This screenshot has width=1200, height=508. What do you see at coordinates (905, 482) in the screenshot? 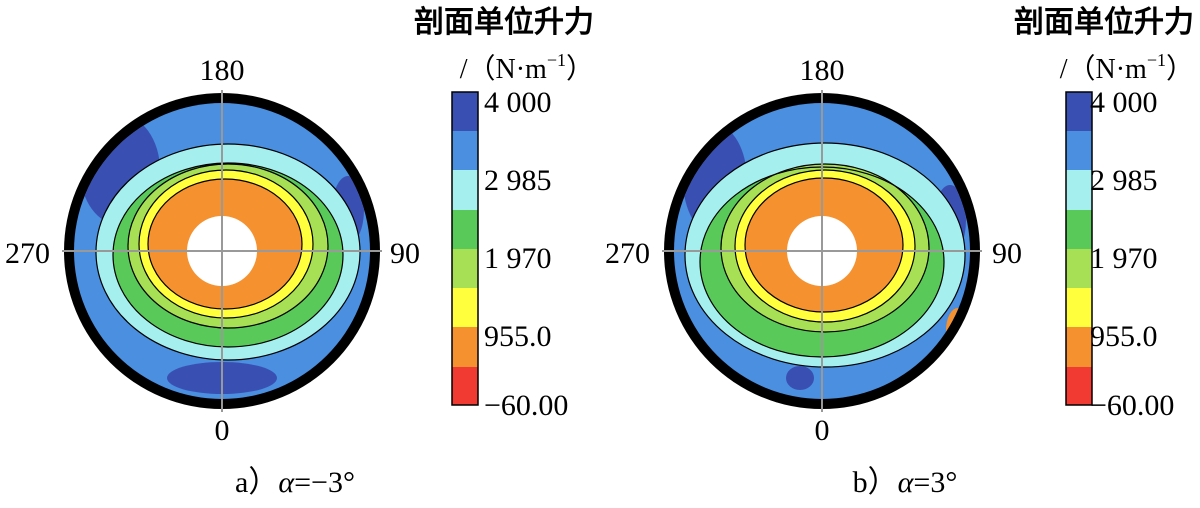
I see `caption-b: b）α=3°` at bounding box center [905, 482].